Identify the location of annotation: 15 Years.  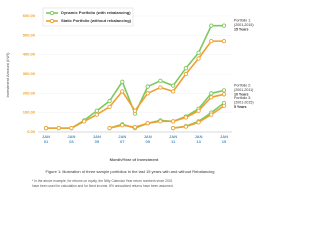
(241, 30).